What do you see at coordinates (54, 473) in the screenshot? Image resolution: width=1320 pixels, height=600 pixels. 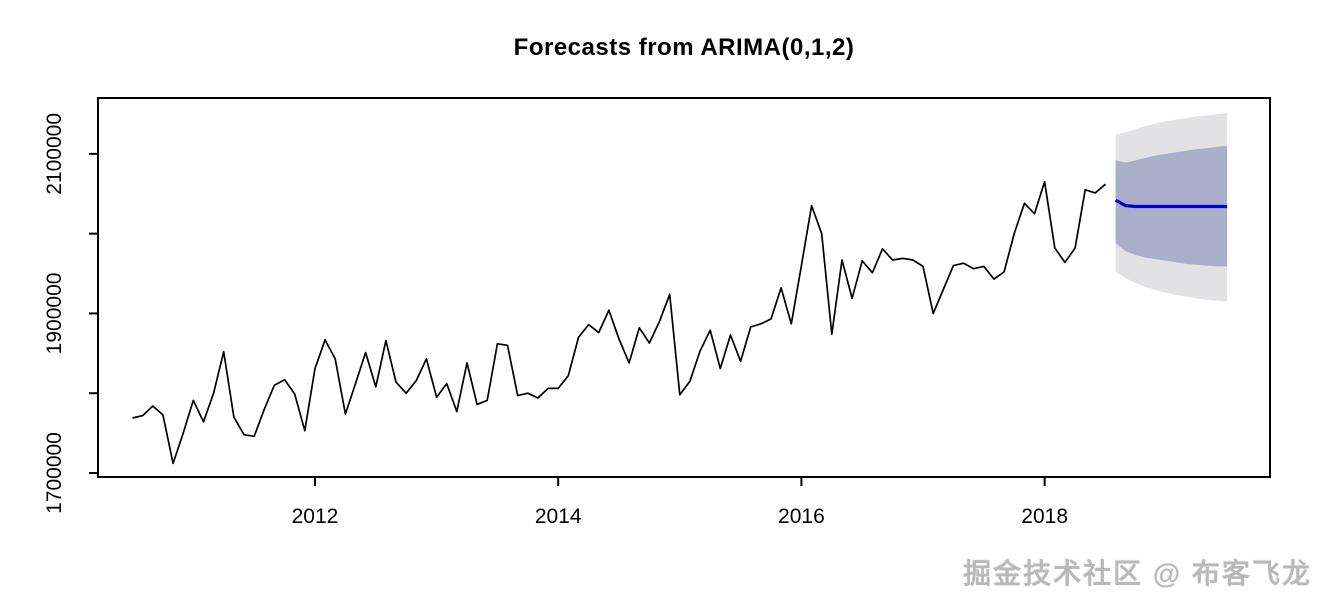 I see `y-tick-label: 1700000` at bounding box center [54, 473].